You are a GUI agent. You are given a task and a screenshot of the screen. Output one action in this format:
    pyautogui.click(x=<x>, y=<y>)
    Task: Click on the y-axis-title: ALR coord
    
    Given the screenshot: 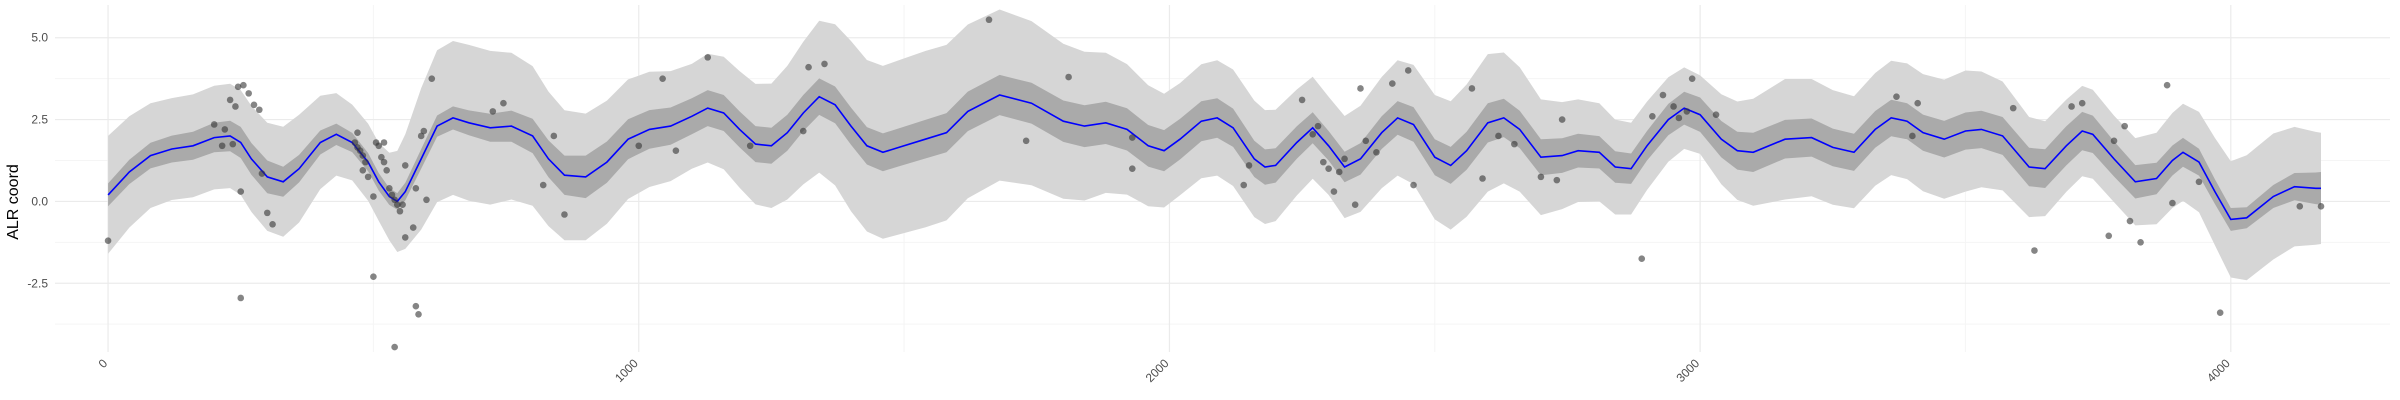 What is the action you would take?
    pyautogui.click(x=13, y=202)
    